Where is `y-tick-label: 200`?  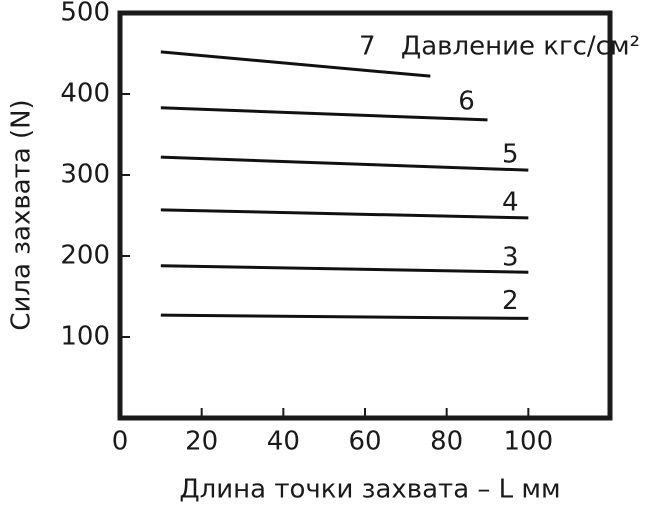
y-tick-label: 200 is located at coordinates (85, 256).